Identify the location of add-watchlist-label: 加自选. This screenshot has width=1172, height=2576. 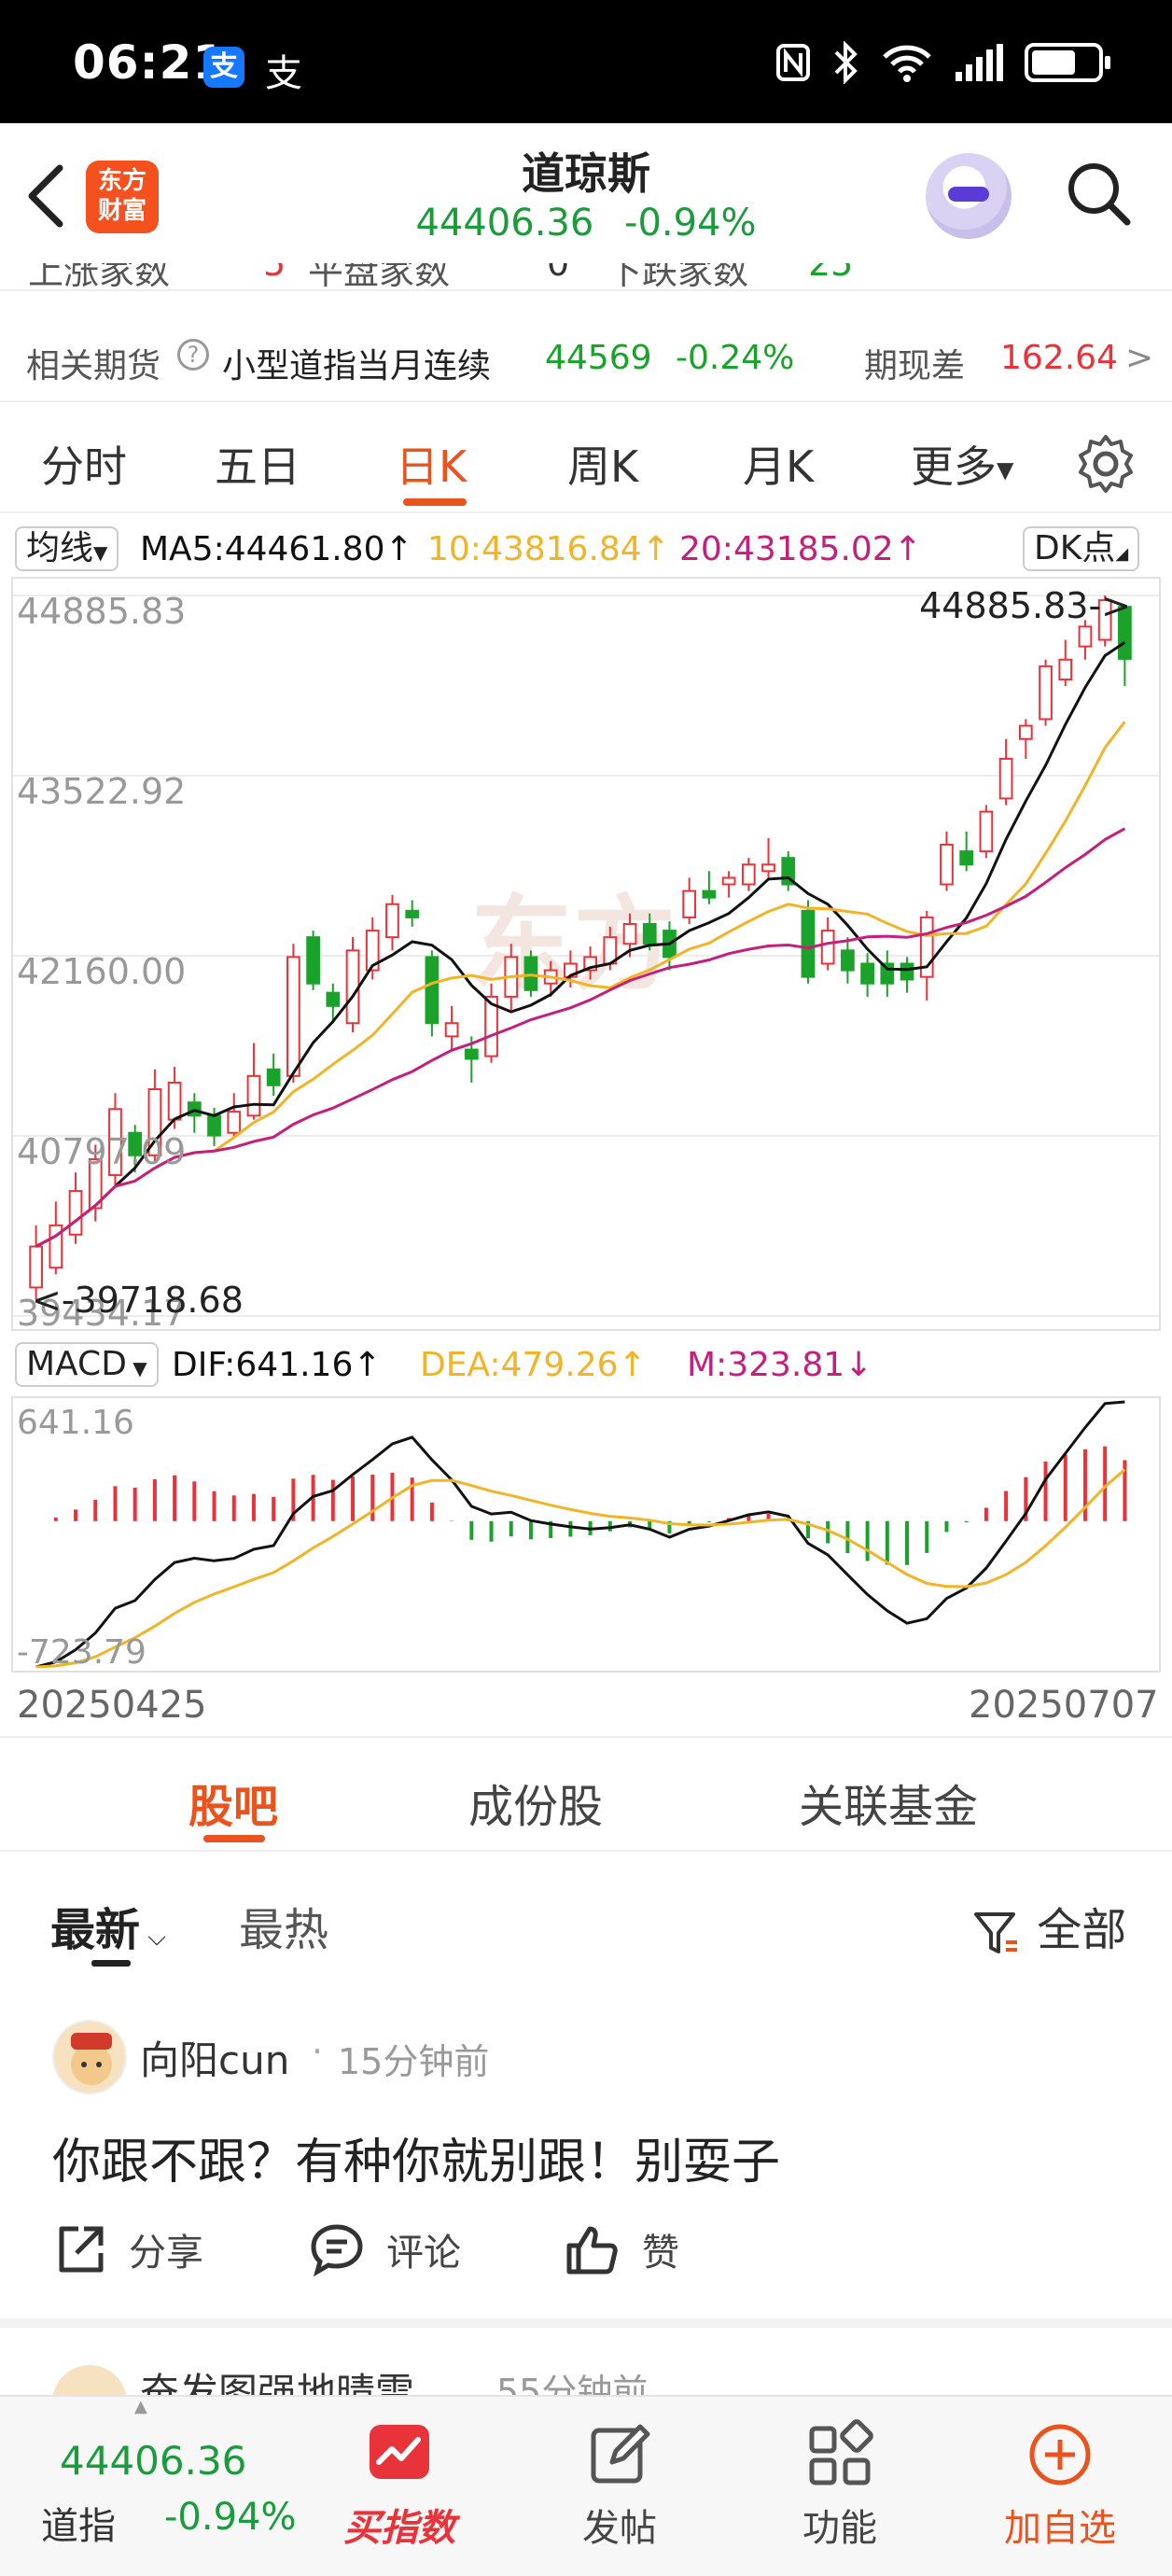
(1060, 2528).